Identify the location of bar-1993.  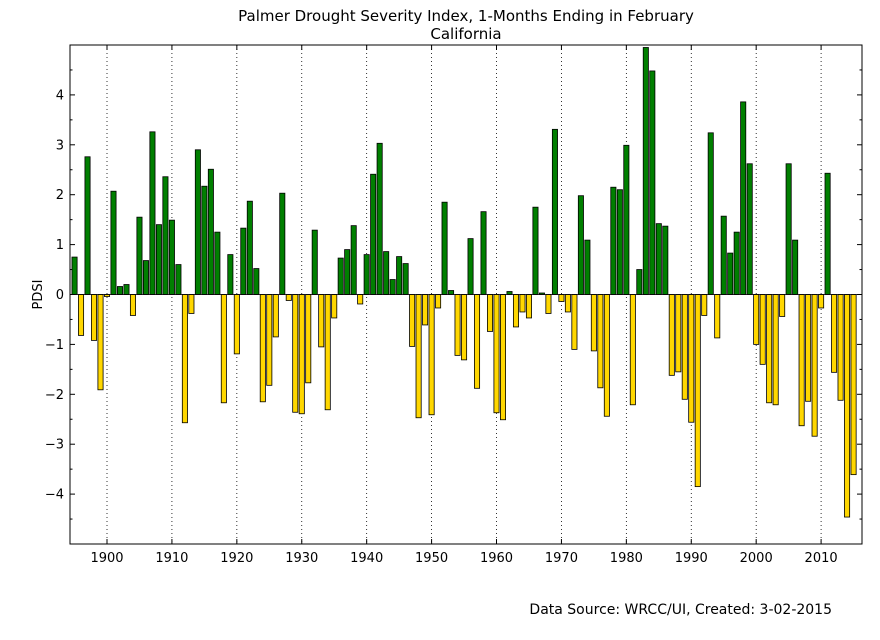
(710, 213).